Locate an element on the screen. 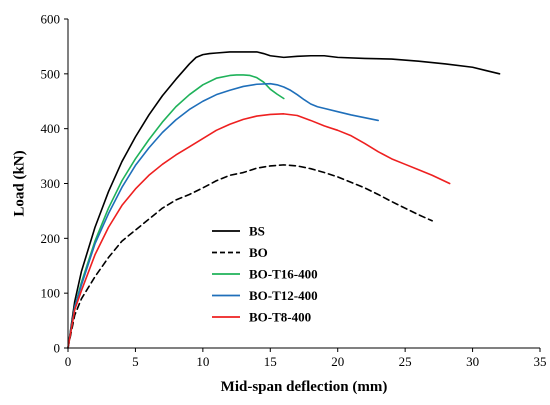 The height and width of the screenshot is (405, 550). legend: BS BO BO-T16-400 BO-T12-400 BO-T8-400 is located at coordinates (265, 274).